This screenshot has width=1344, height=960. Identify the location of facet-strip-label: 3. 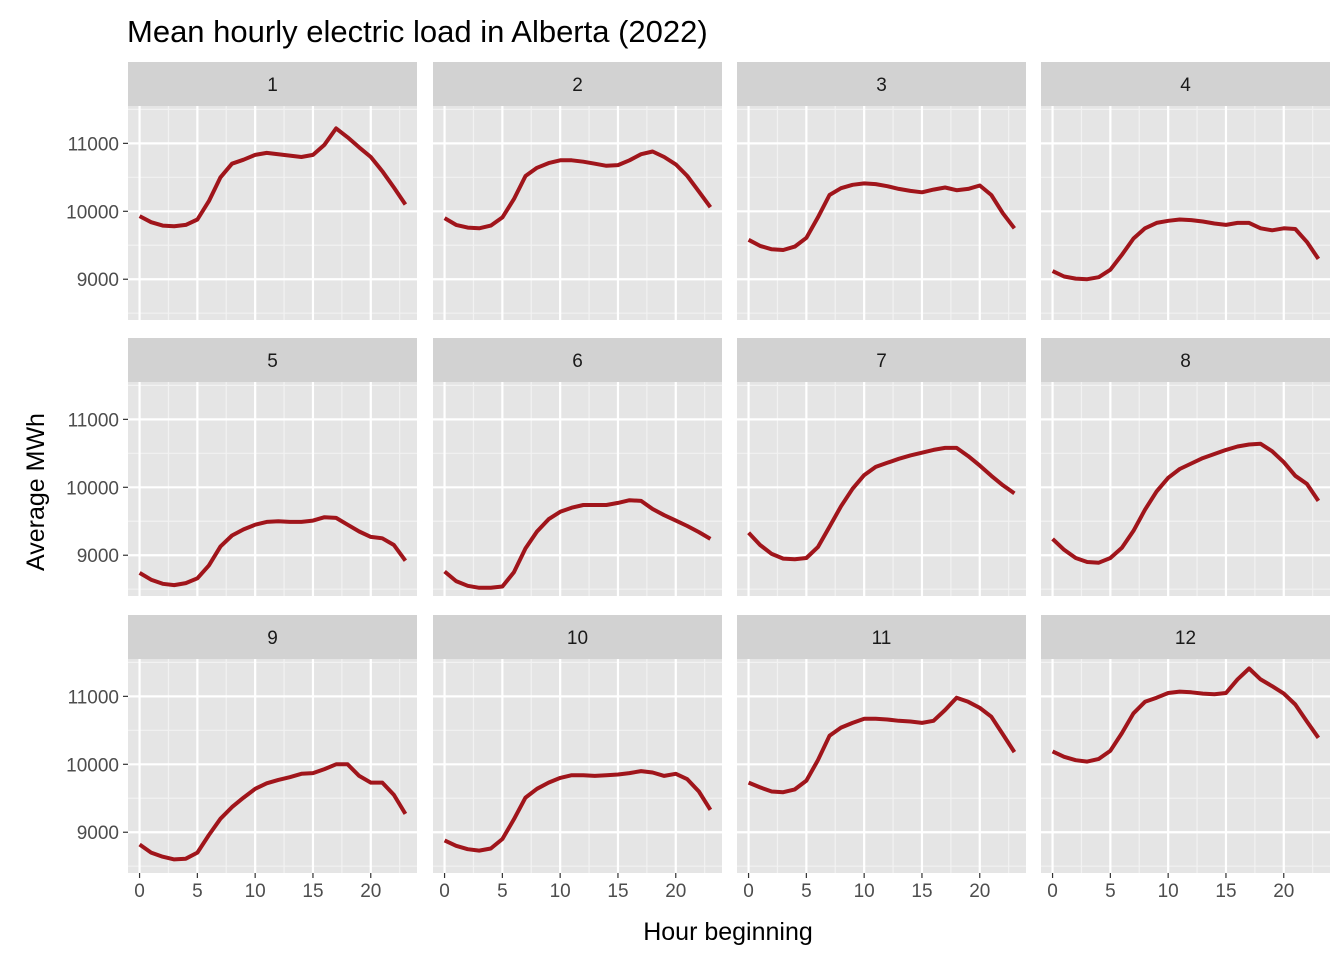
(881, 85).